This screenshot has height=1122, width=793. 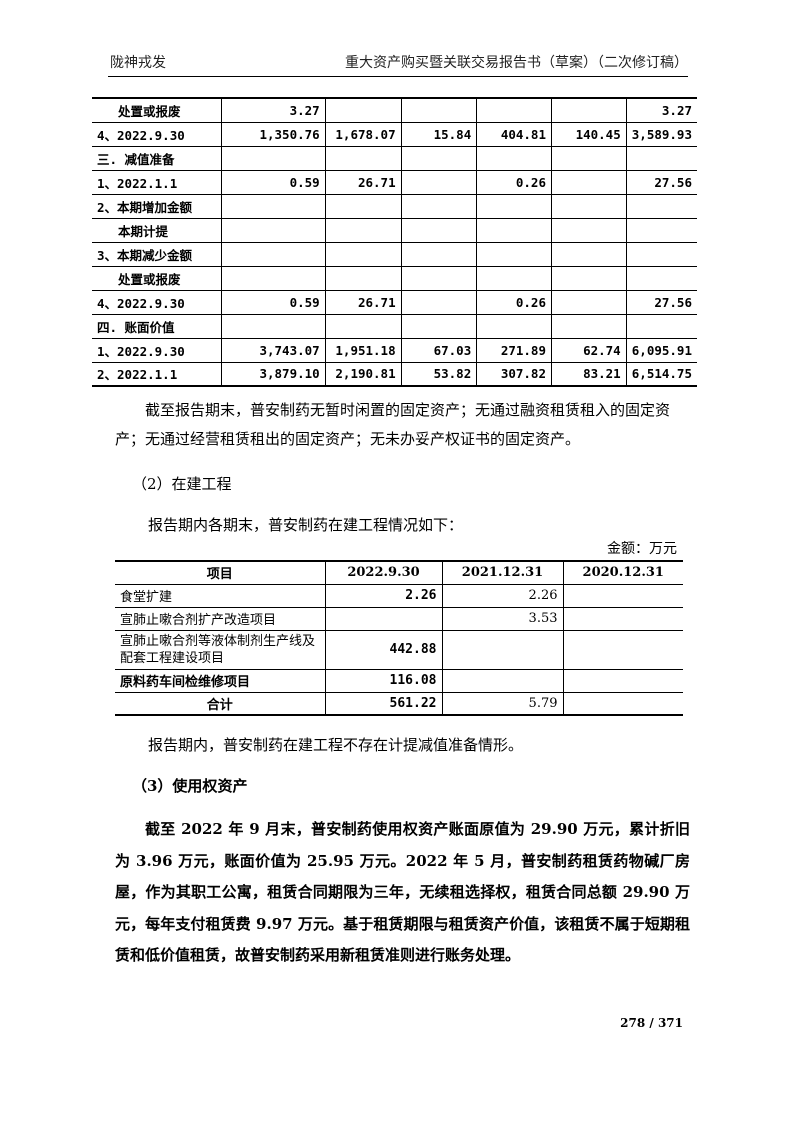 I want to click on section-heading-right-of-use: （3）使用权资产, so click(x=190, y=786).